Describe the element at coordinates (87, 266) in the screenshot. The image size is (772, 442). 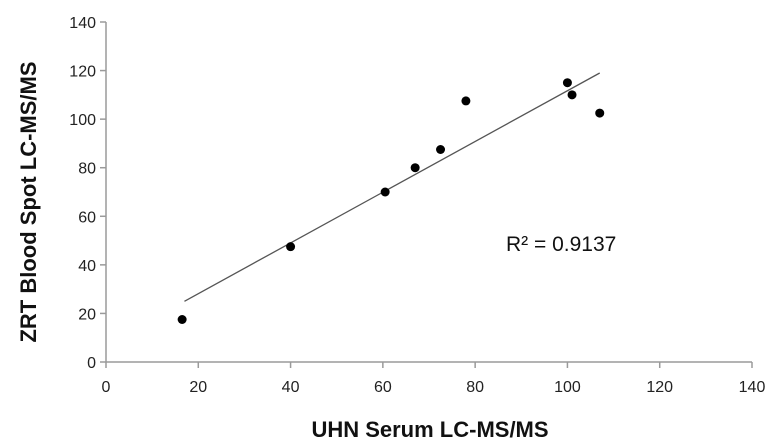
I see `y-tick-label: 40` at that location.